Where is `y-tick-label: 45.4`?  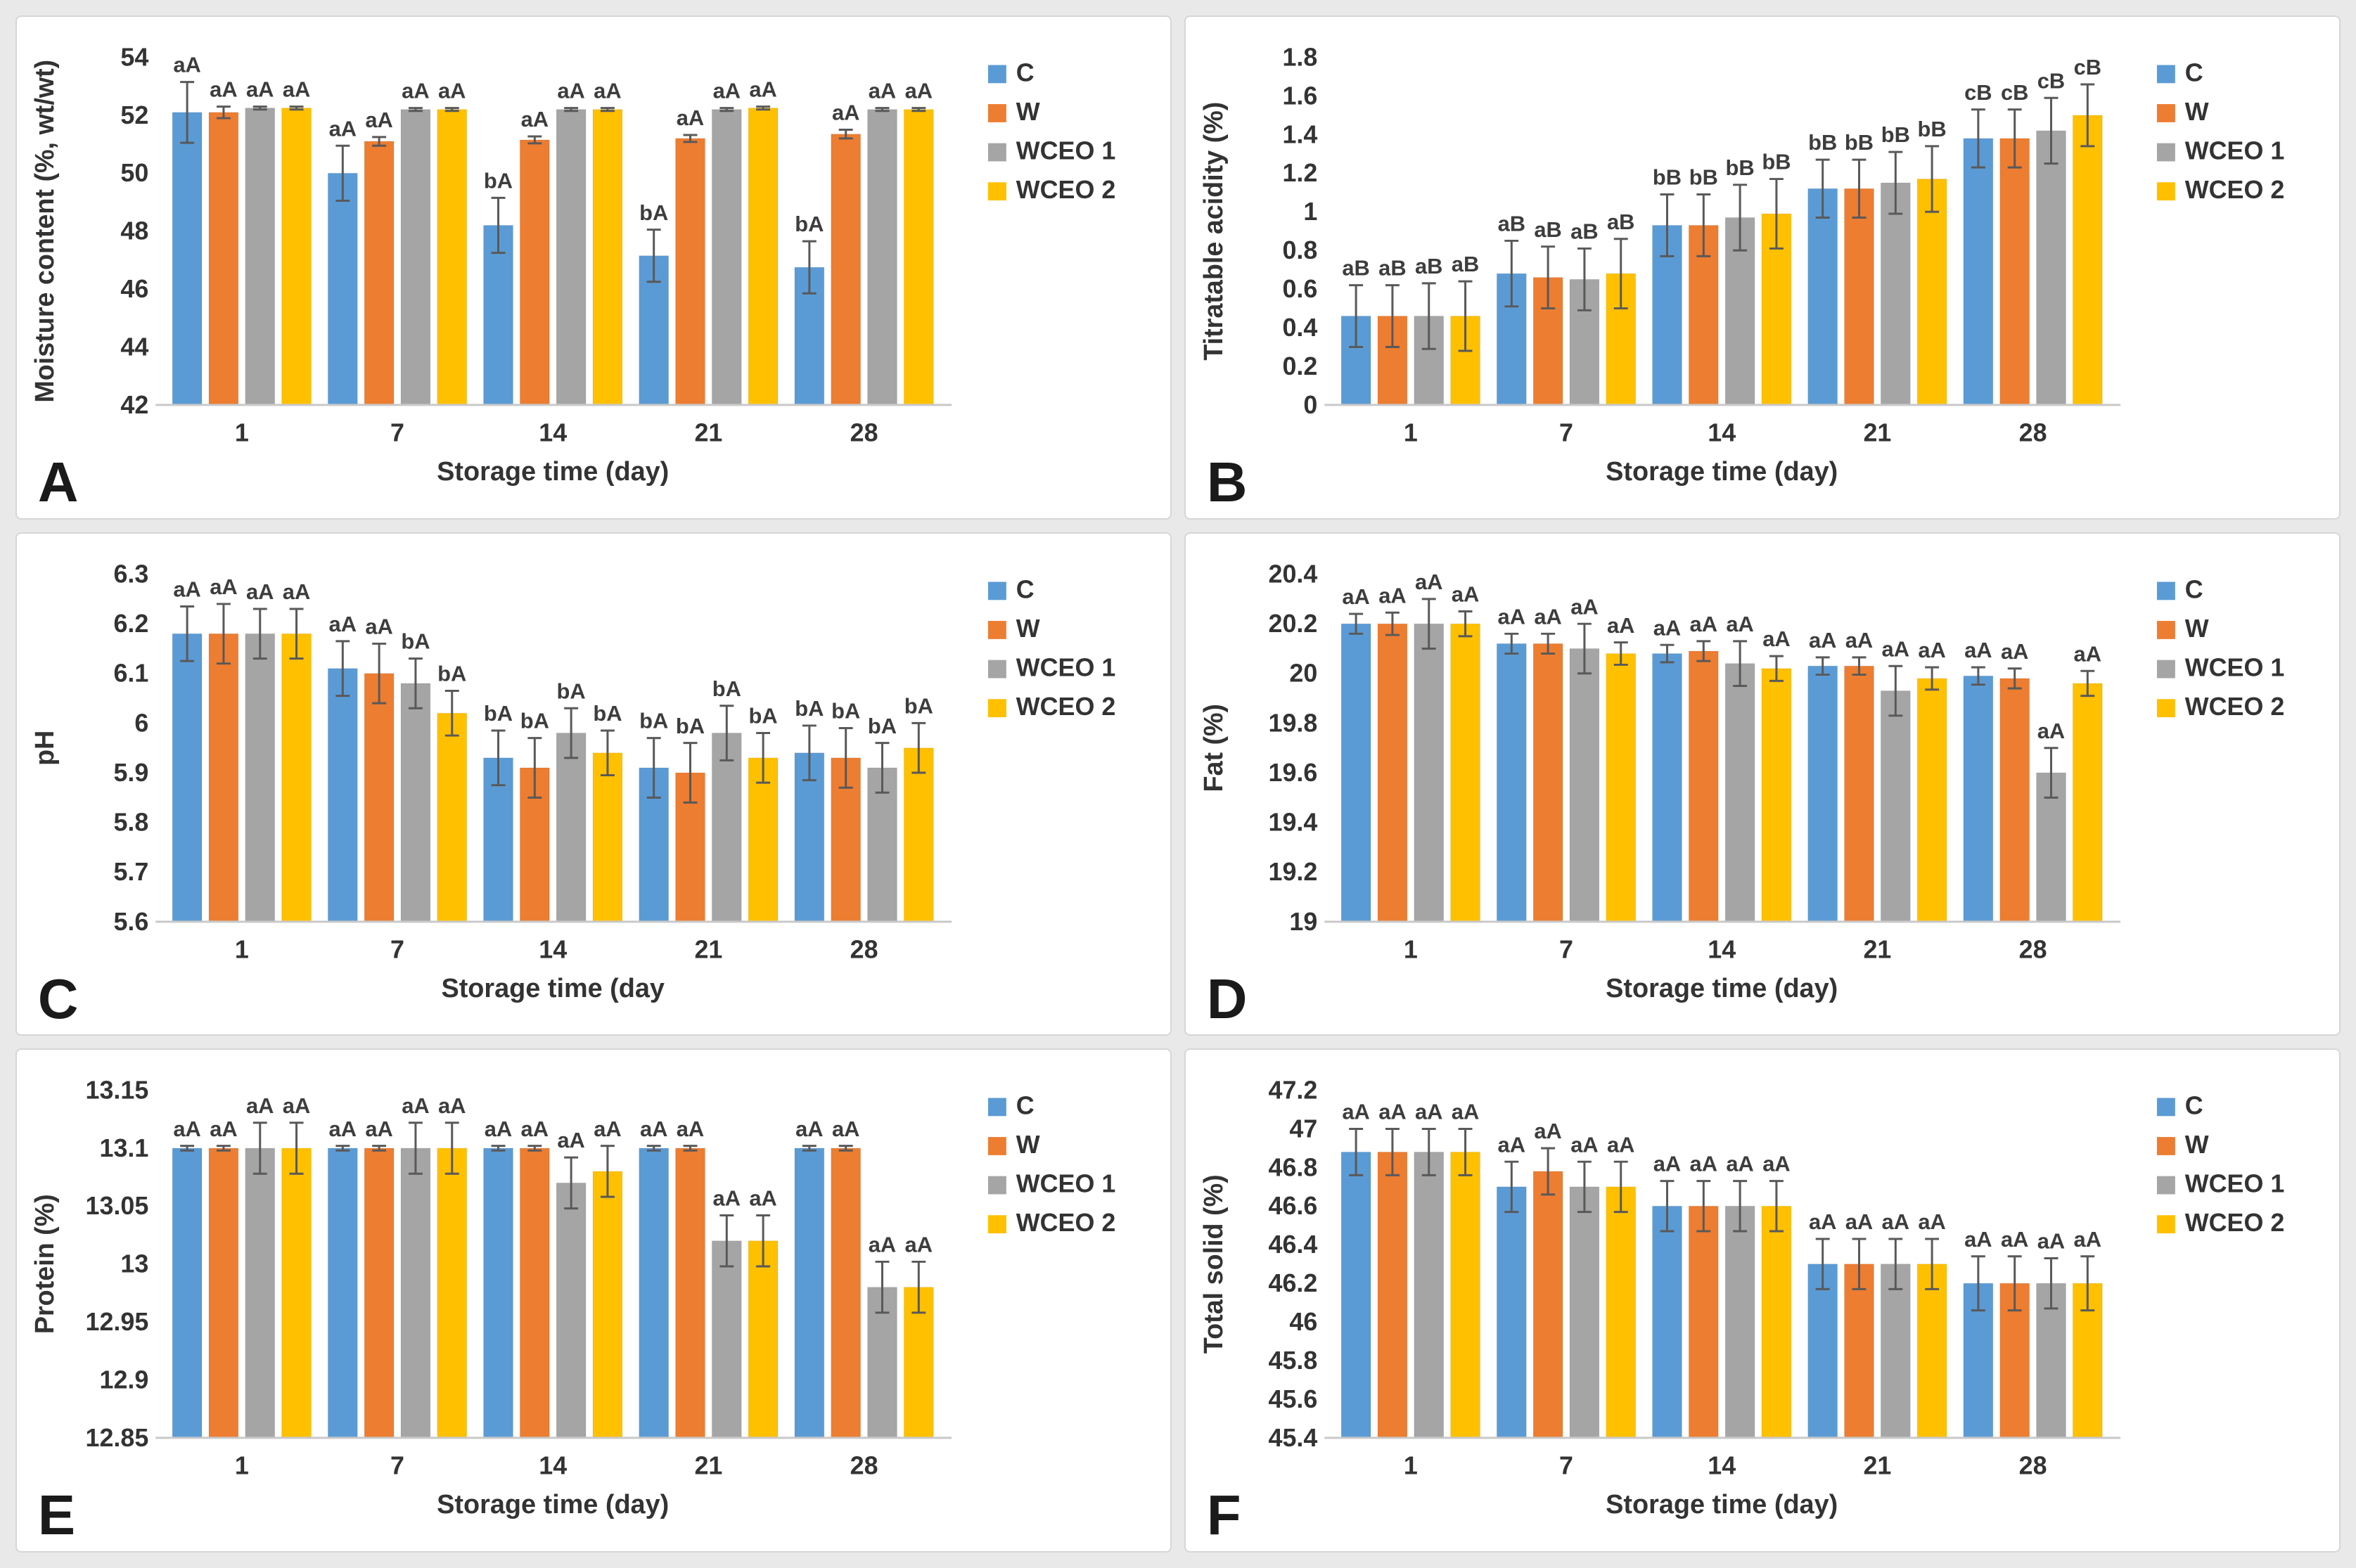 y-tick-label: 45.4 is located at coordinates (1293, 1438).